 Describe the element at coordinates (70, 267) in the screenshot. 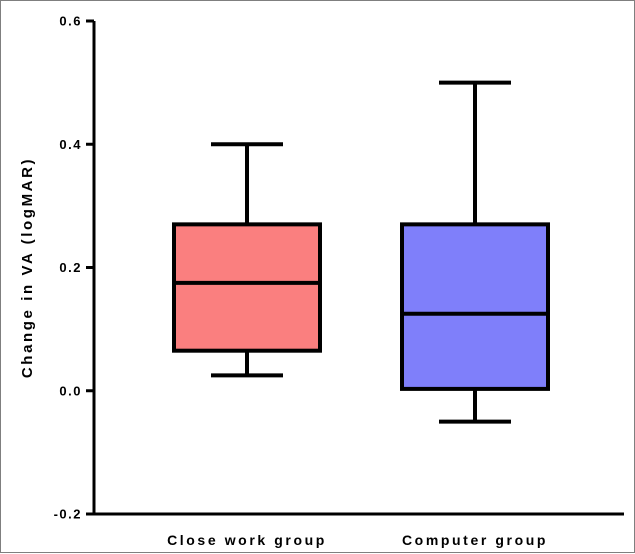

I see `y-tick-label: 0.2` at that location.